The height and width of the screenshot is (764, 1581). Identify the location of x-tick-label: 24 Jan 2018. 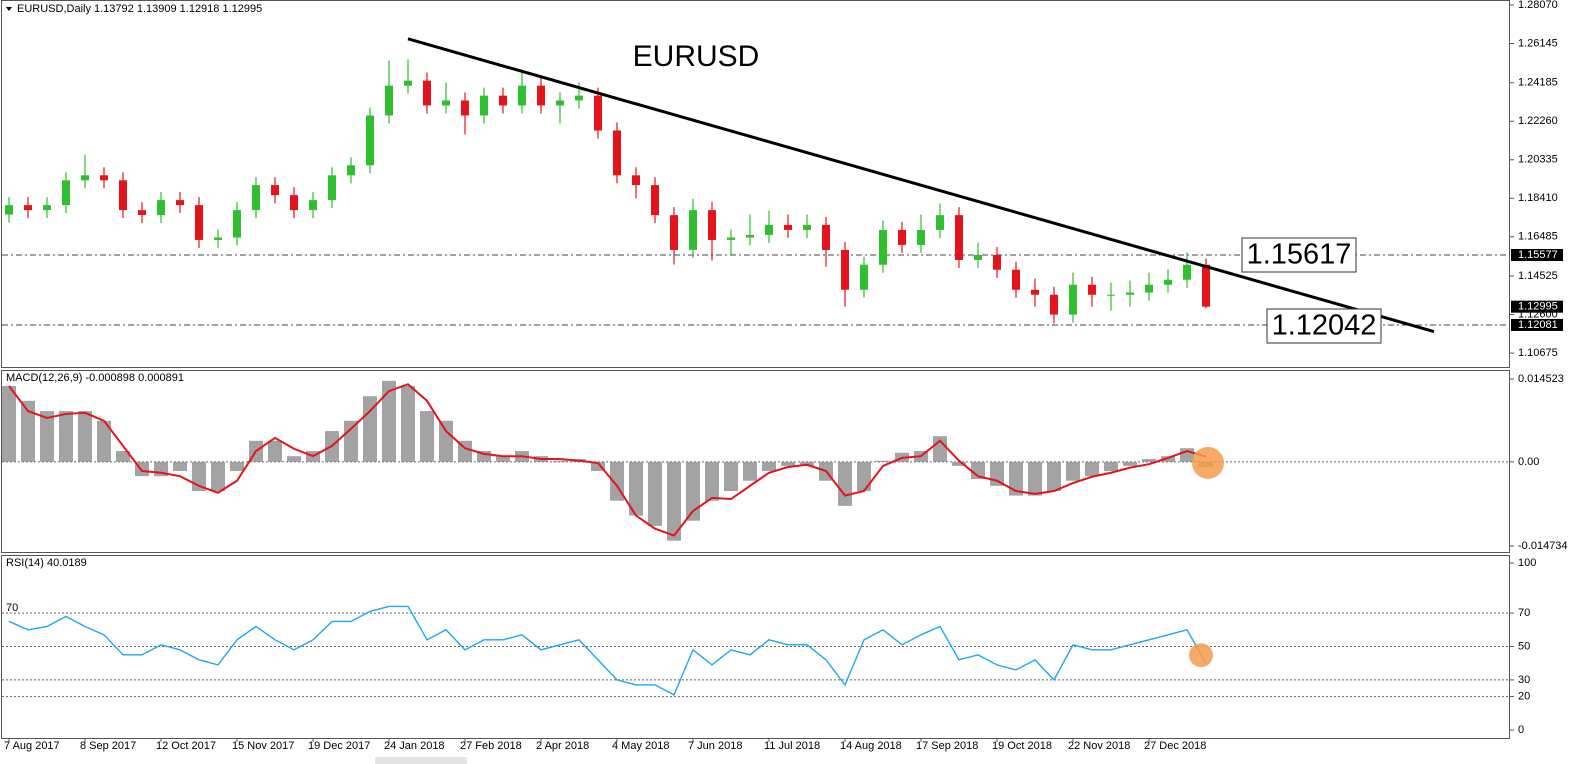
(414, 746).